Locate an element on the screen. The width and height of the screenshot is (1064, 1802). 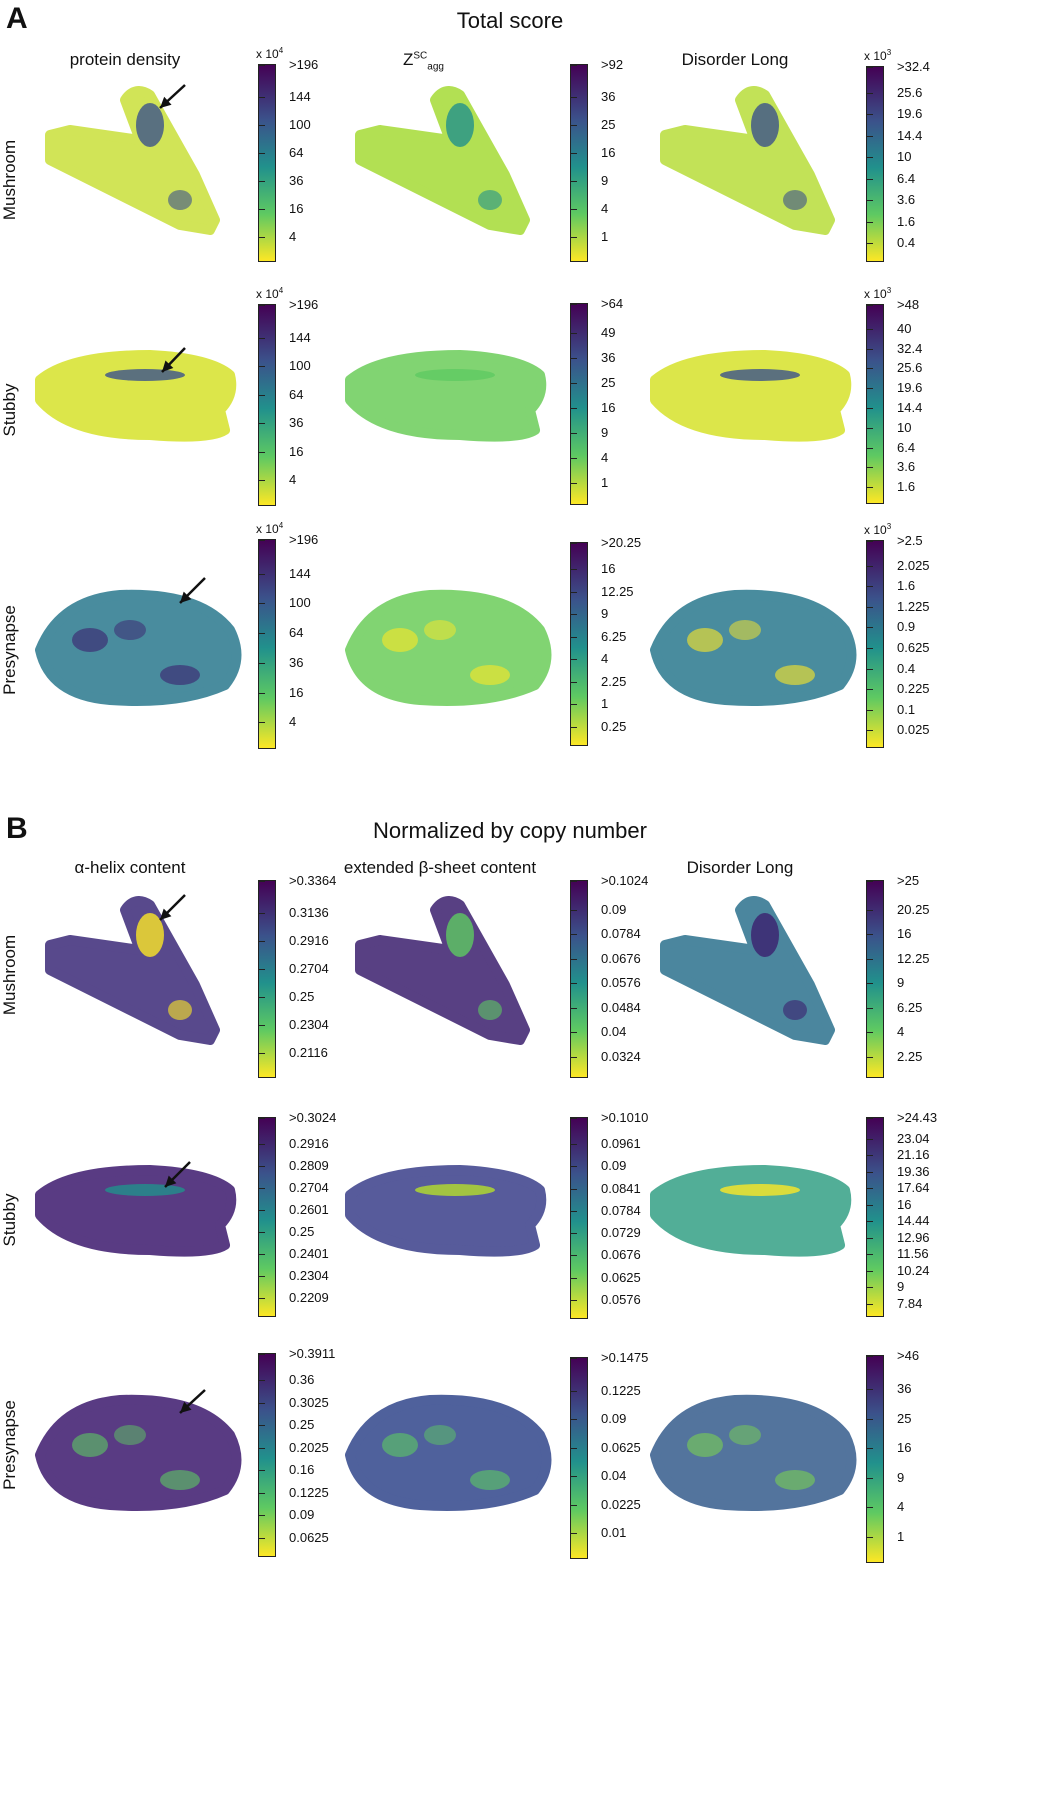
colorbar-tick-label: 19.36 is located at coordinates (898, 1171).